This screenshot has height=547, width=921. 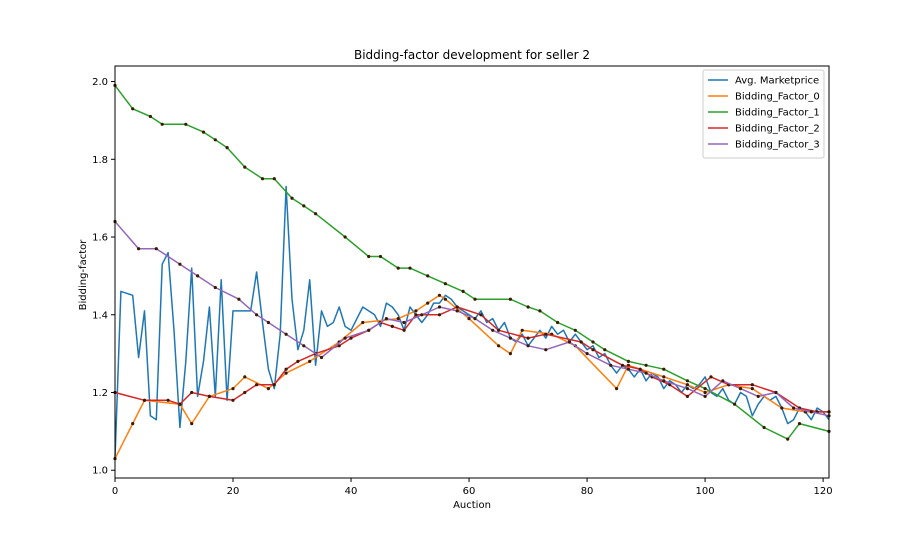 I want to click on chart-title: Bidding-factor development for seller 2, so click(x=472, y=55).